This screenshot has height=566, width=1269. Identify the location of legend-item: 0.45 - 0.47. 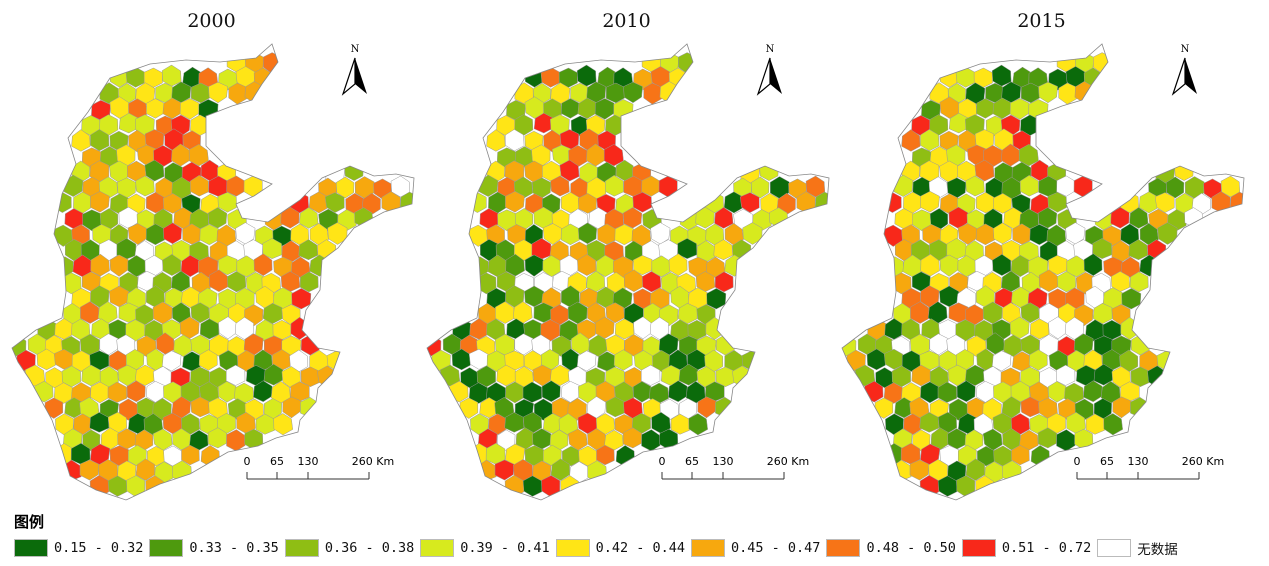
(755, 548).